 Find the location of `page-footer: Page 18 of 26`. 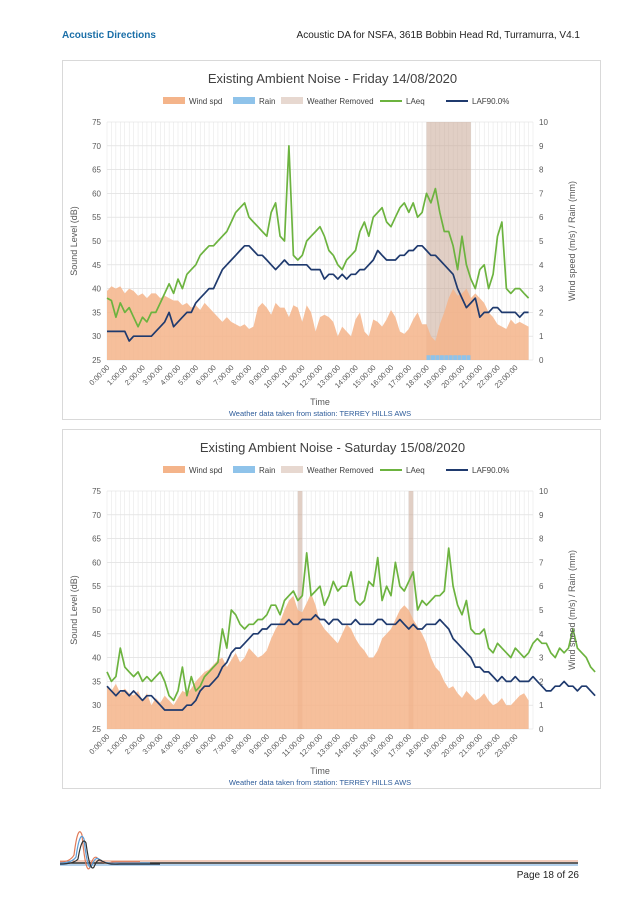

page-footer: Page 18 of 26 is located at coordinates (318, 858).